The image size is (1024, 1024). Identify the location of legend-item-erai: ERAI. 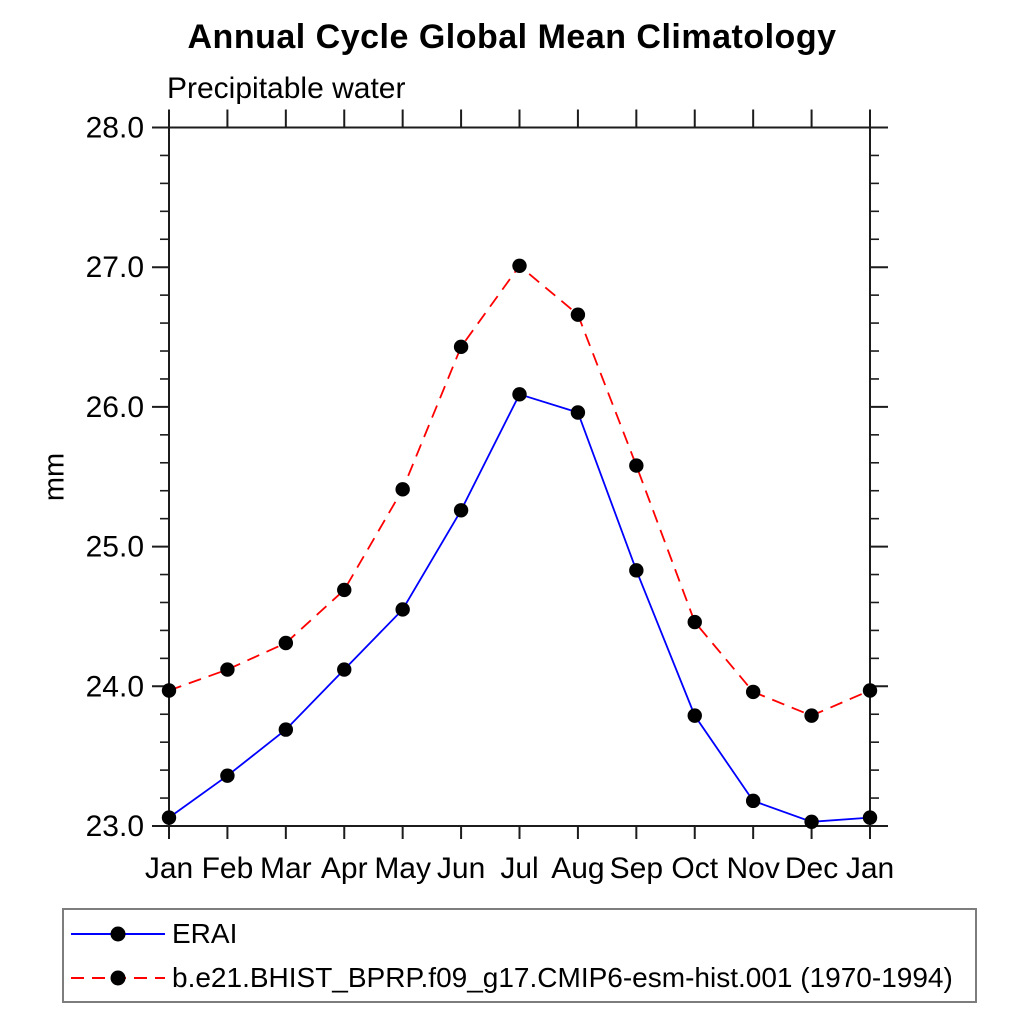
(519, 934).